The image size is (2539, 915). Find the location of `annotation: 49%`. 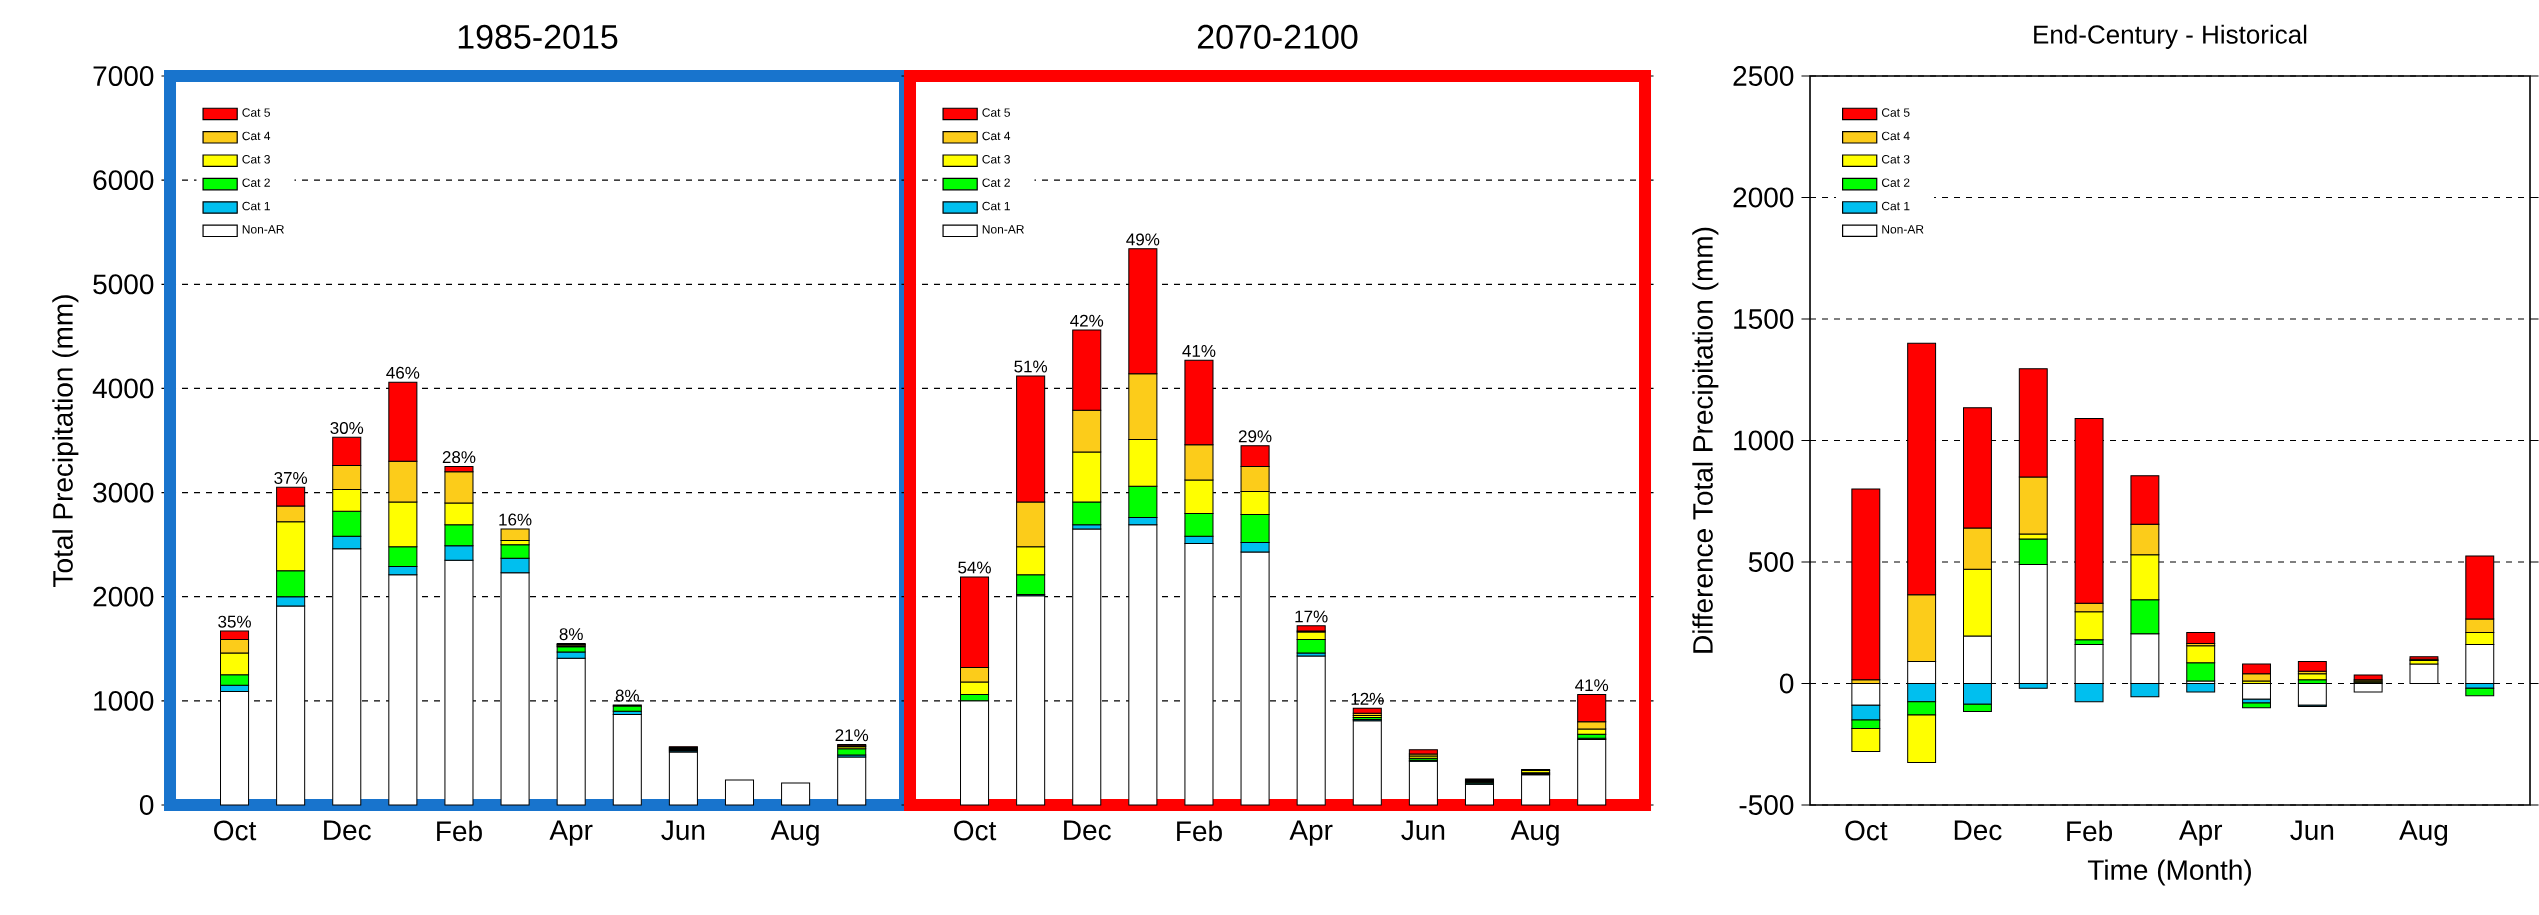

annotation: 49% is located at coordinates (1143, 239).